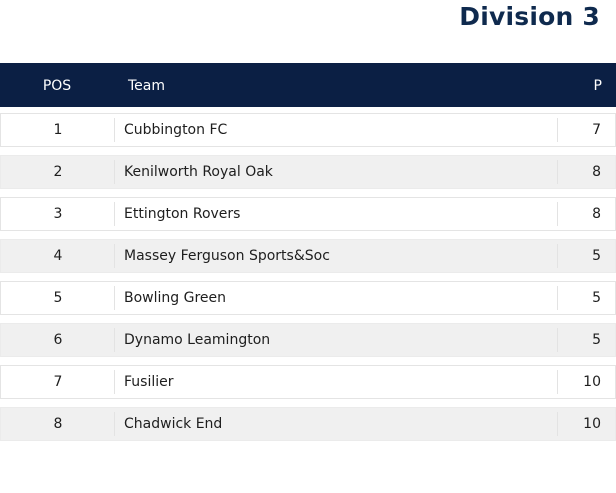  Describe the element at coordinates (58, 214) in the screenshot. I see `row-pos: 3` at that location.